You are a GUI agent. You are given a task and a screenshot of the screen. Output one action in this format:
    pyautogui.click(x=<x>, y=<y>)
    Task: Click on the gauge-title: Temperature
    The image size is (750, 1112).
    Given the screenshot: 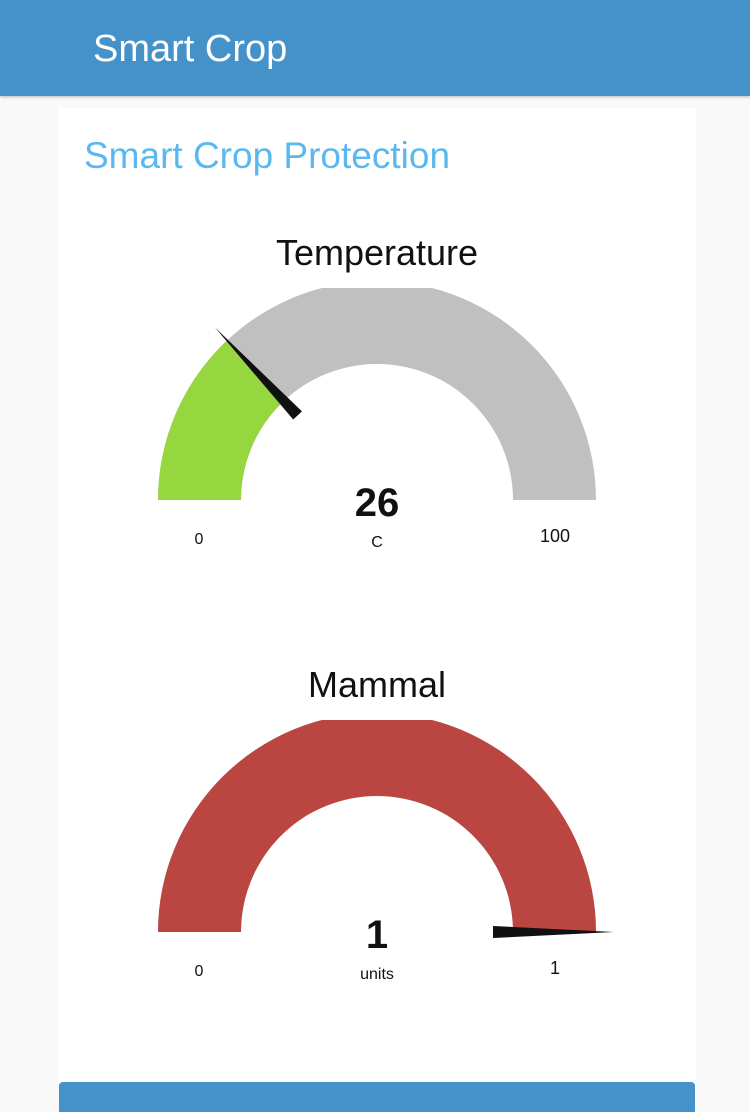 What is the action you would take?
    pyautogui.click(x=377, y=252)
    